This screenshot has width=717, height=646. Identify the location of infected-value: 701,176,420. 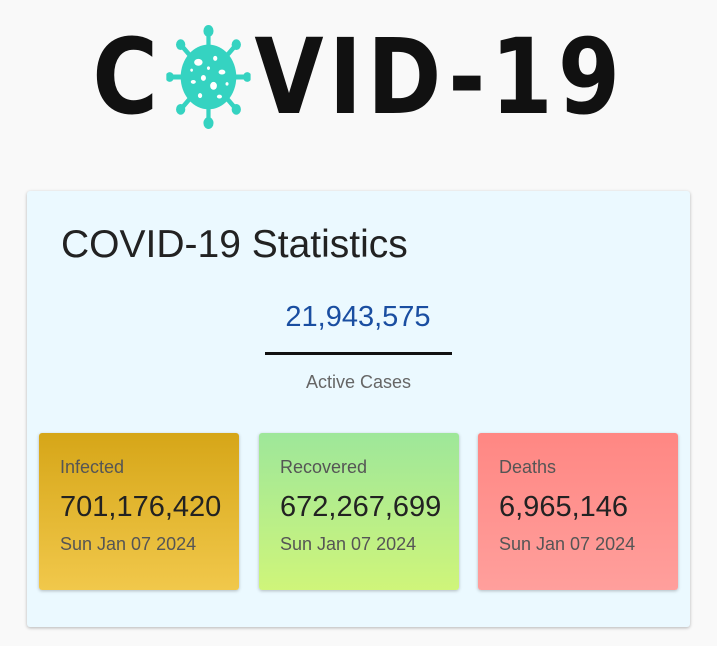
(141, 507).